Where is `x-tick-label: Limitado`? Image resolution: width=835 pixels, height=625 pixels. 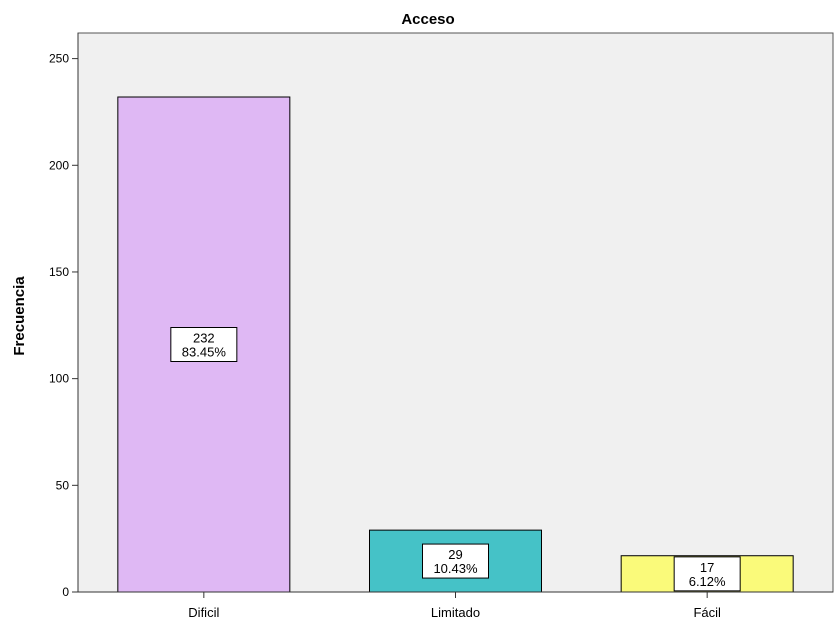
x-tick-label: Limitado is located at coordinates (455, 612).